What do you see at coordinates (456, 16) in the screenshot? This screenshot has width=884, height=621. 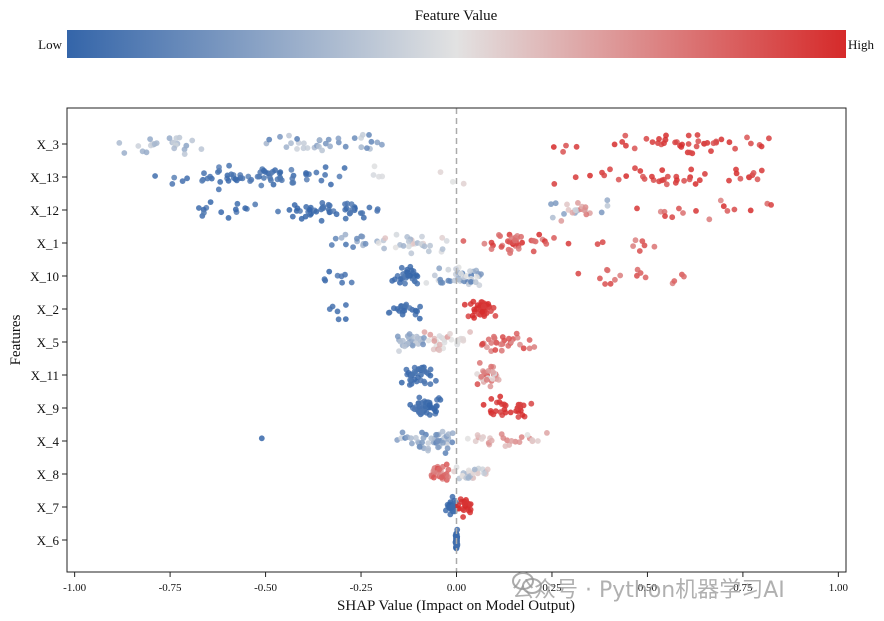 I see `colorbar-title: Feature Value` at bounding box center [456, 16].